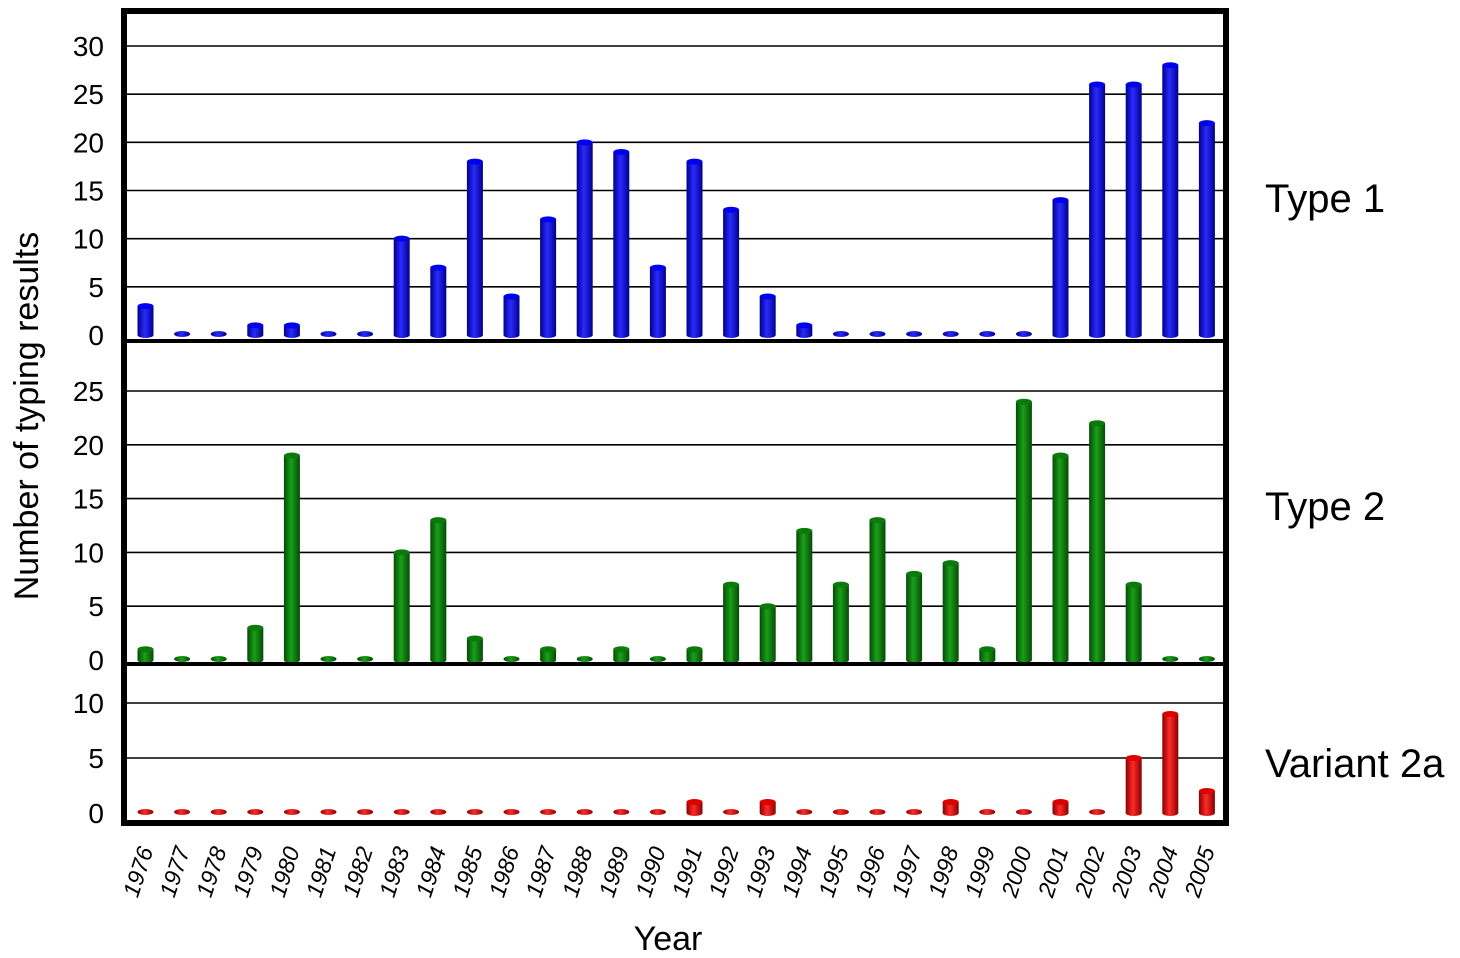  I want to click on x-tick-label: 2001, so click(1052, 873).